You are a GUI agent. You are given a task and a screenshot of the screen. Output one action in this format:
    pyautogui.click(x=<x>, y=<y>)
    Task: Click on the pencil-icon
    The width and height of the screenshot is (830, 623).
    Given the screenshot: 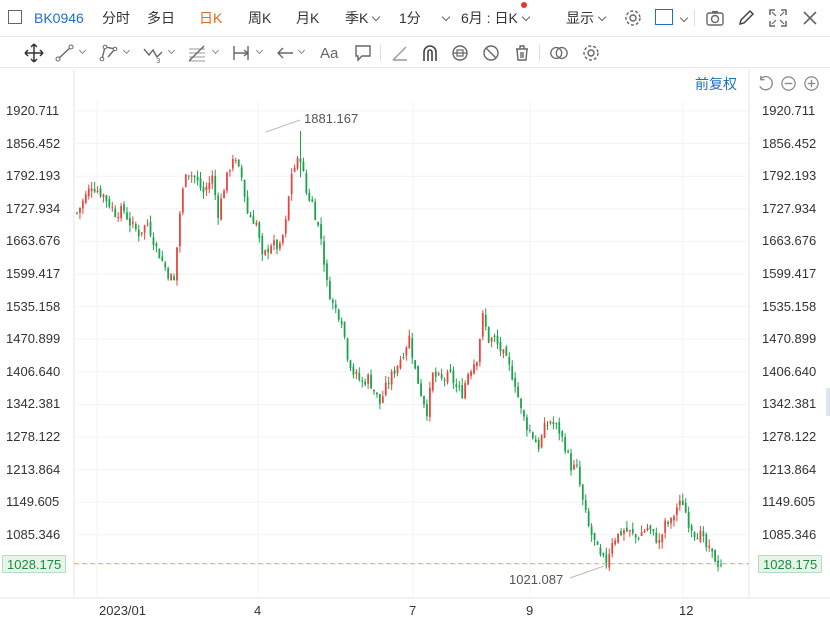 What is the action you would take?
    pyautogui.click(x=746, y=18)
    